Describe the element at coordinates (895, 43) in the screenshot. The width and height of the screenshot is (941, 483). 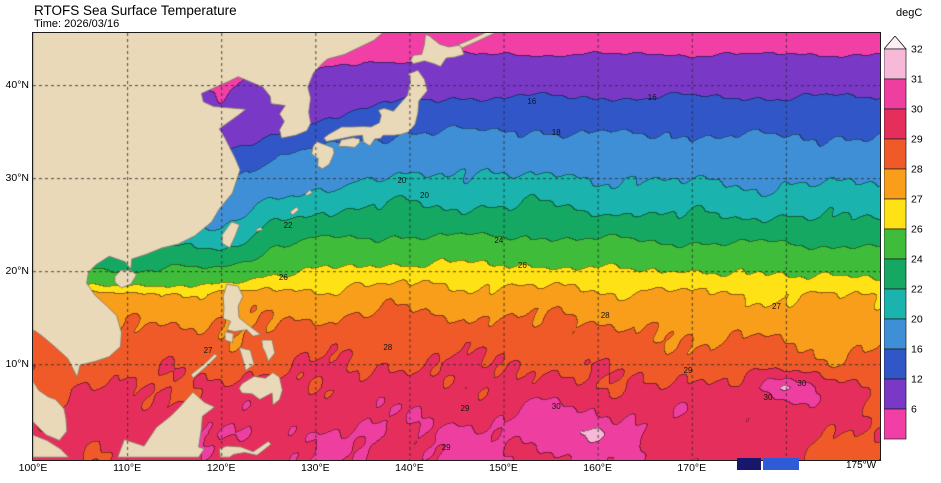
I see `colorbar-overflow-cap` at that location.